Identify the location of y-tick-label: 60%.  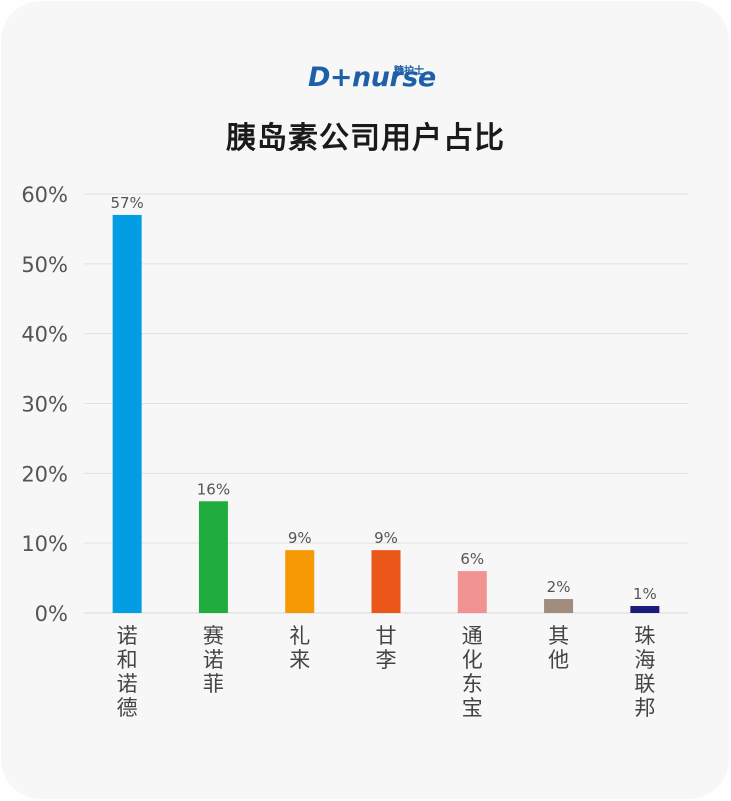
(44, 195).